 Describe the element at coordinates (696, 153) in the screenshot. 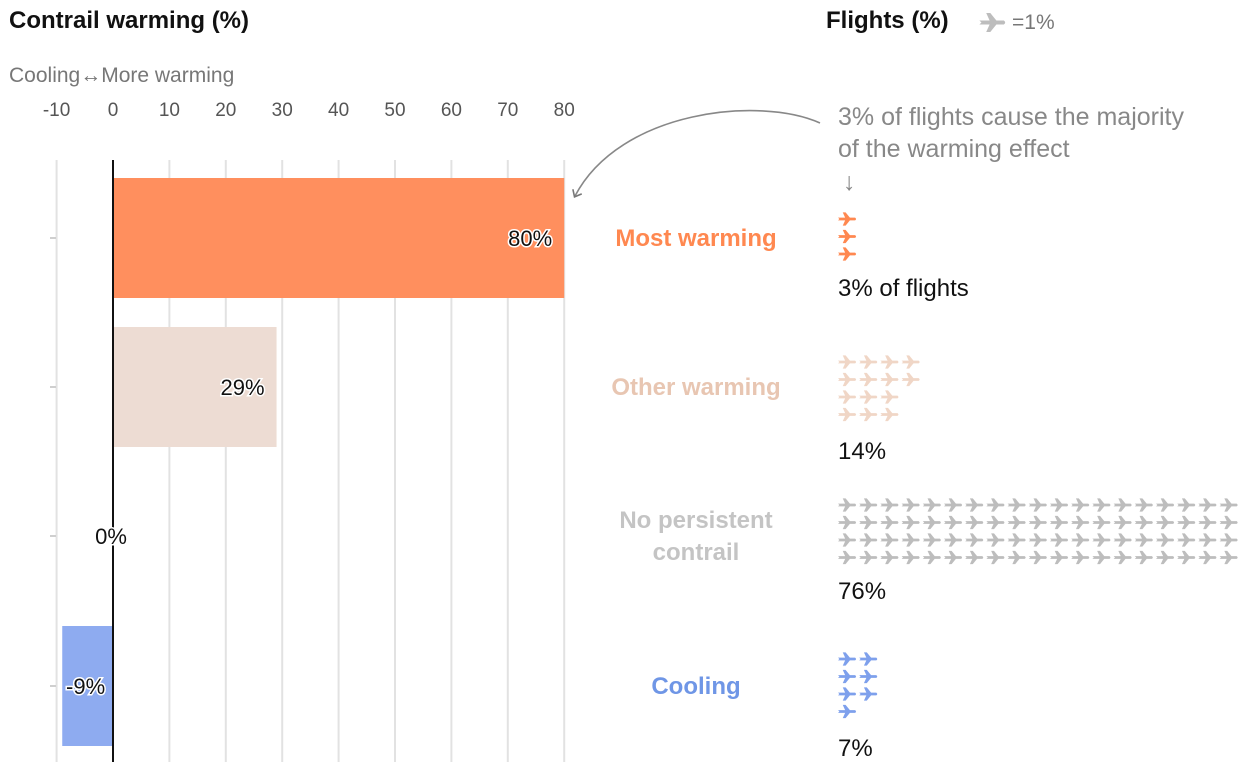

I see `annotation-curved-arrow` at that location.